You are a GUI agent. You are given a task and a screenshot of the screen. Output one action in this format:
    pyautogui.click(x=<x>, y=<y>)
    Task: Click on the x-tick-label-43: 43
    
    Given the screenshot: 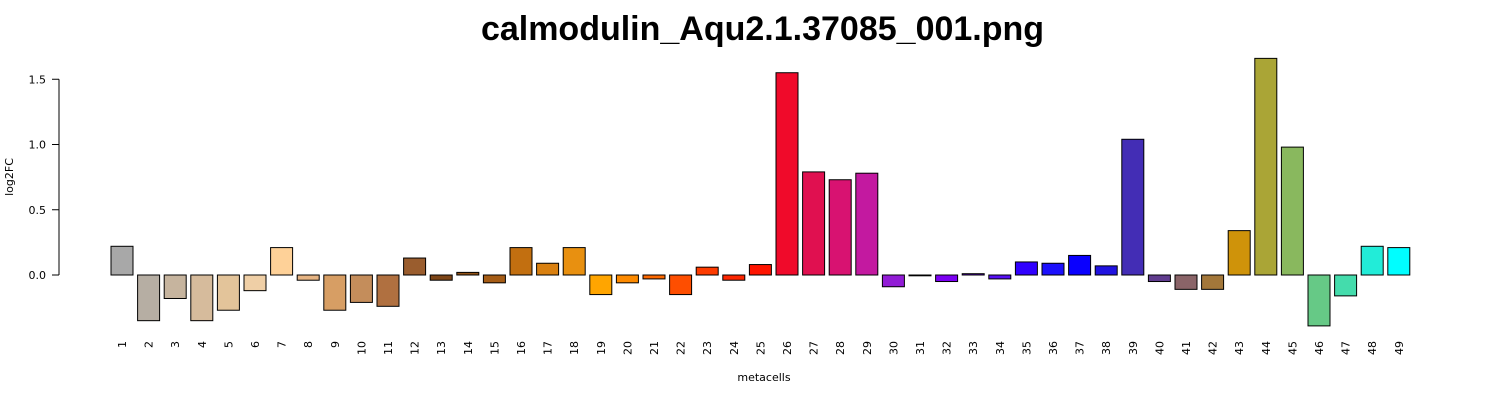 What is the action you would take?
    pyautogui.click(x=1239, y=348)
    